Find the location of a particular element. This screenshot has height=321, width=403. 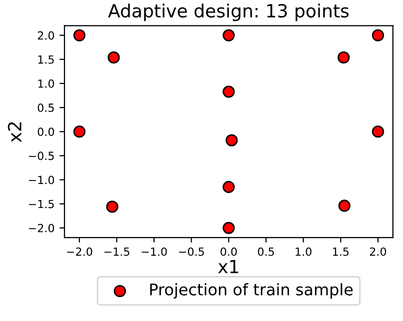

y-tick-label: −1.0 is located at coordinates (41, 180).